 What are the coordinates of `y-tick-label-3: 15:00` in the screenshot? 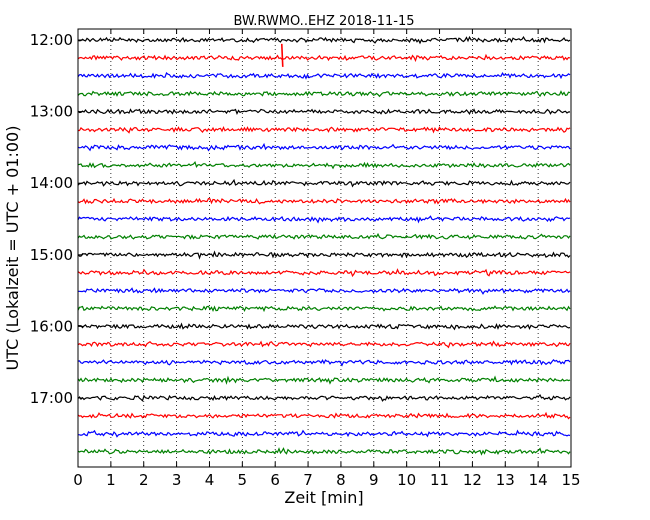 It's located at (51, 255).